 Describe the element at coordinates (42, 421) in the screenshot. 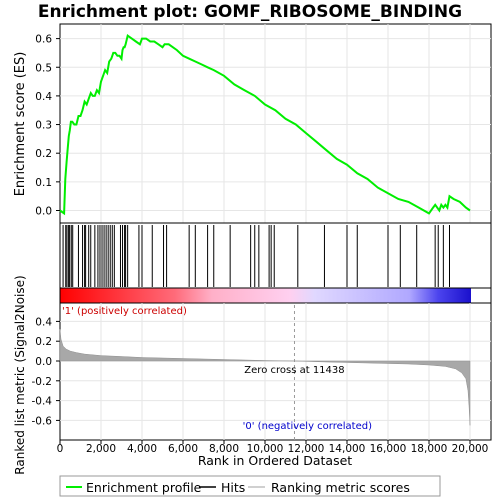

I see `metric-ytick-label: -0.6` at that location.